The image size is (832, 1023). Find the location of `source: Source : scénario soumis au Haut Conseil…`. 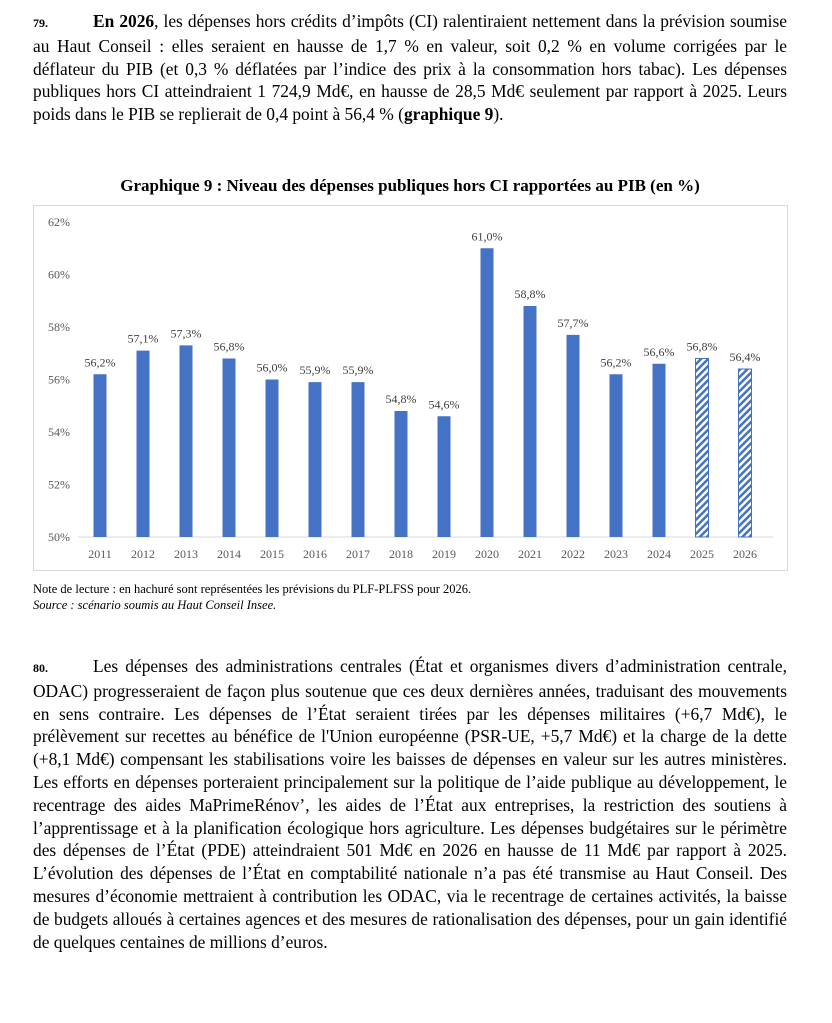

source: Source : scénario soumis au Haut Conseil… is located at coordinates (155, 605).